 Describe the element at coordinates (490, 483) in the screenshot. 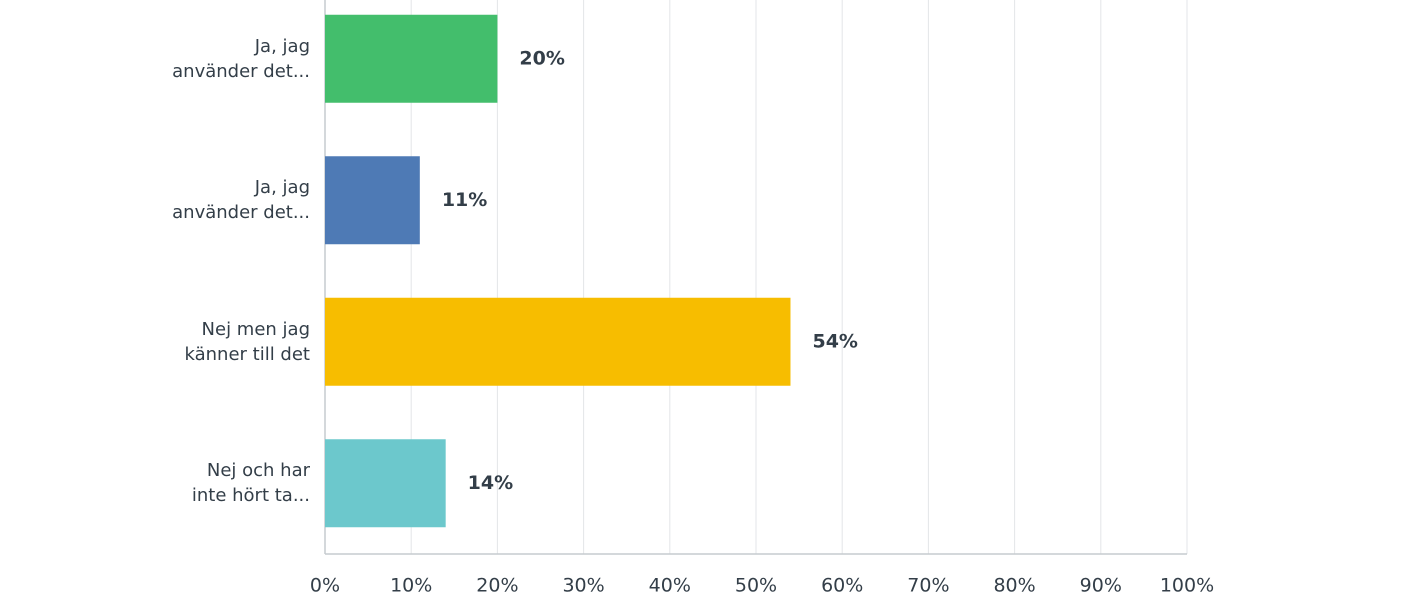

I see `value-label: 14%` at that location.